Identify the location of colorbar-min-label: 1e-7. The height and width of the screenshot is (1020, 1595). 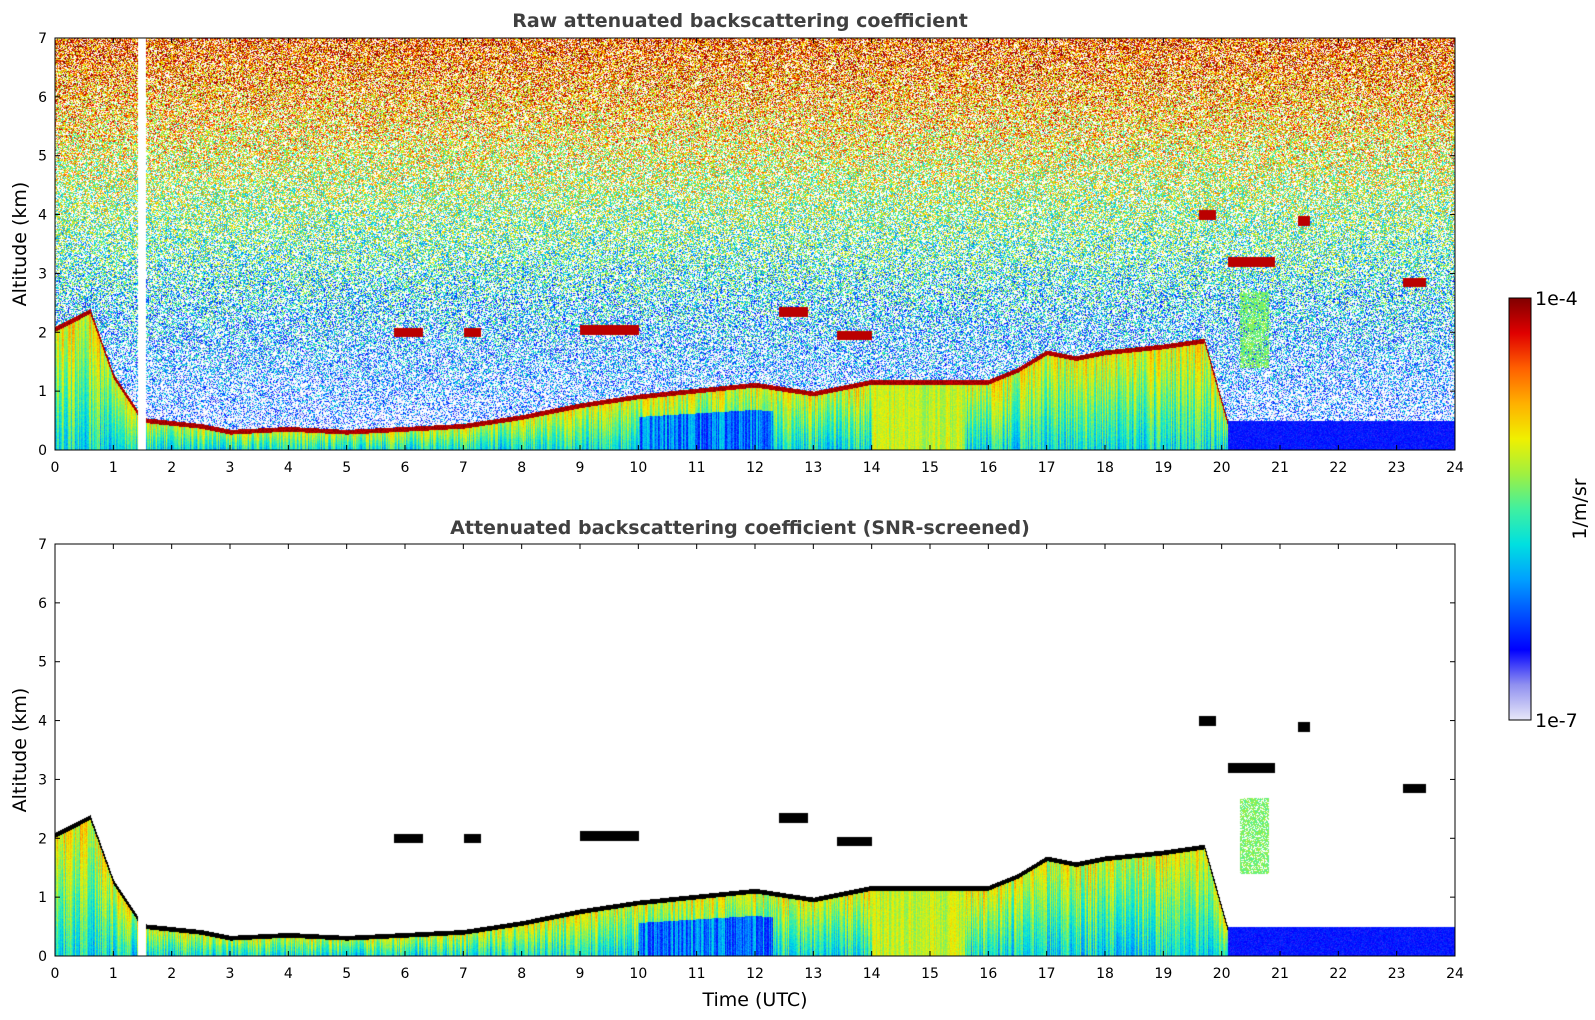
(1556, 721).